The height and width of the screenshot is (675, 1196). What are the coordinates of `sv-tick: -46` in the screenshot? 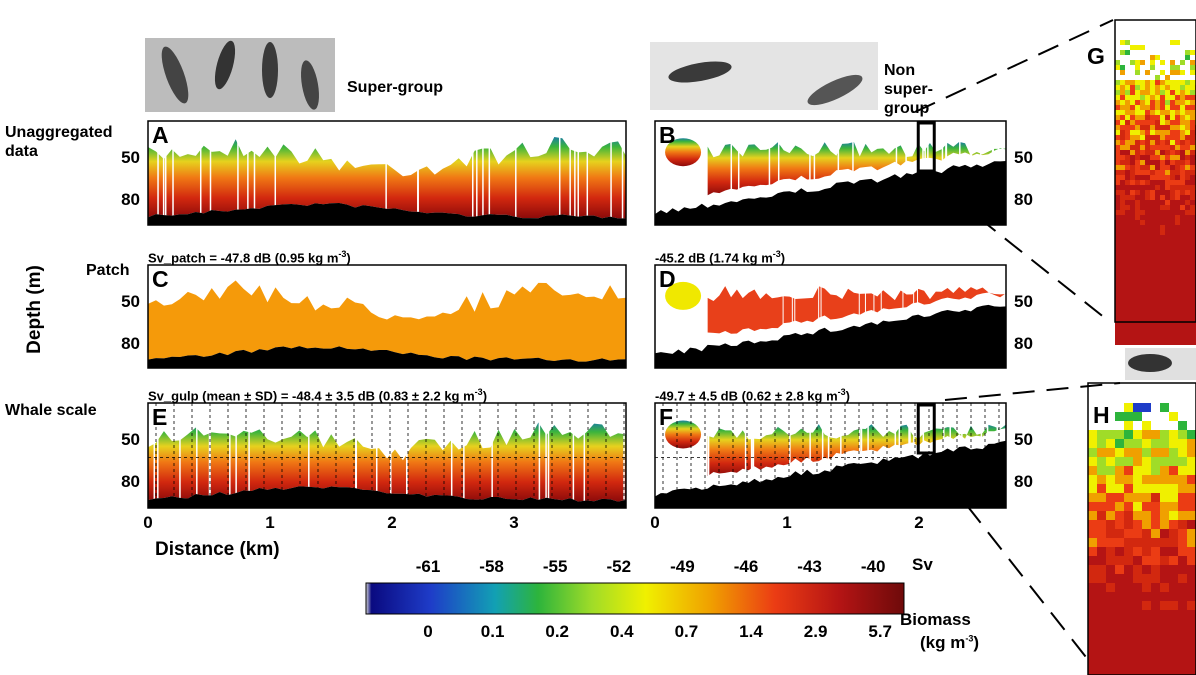 It's located at (746, 566).